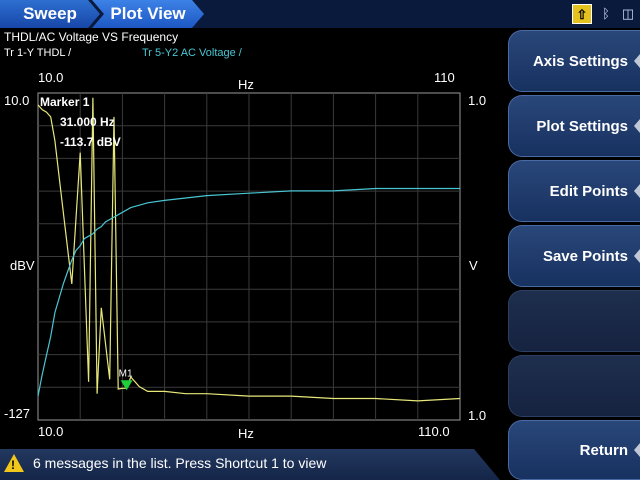 The width and height of the screenshot is (640, 480). Describe the element at coordinates (90, 142) in the screenshot. I see `marker-value: -113.7 dBV` at that location.